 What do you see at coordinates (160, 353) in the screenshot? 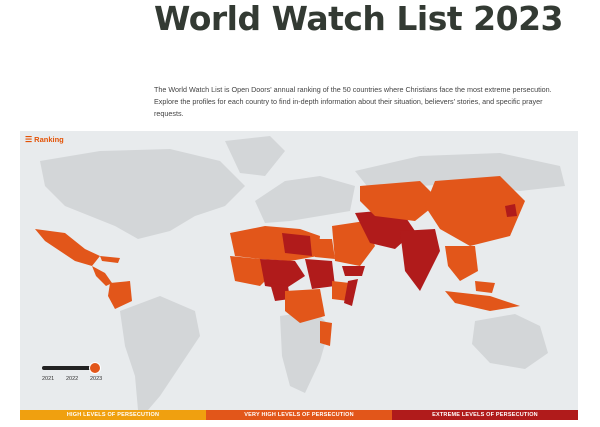
I see `land-south-america` at bounding box center [160, 353].